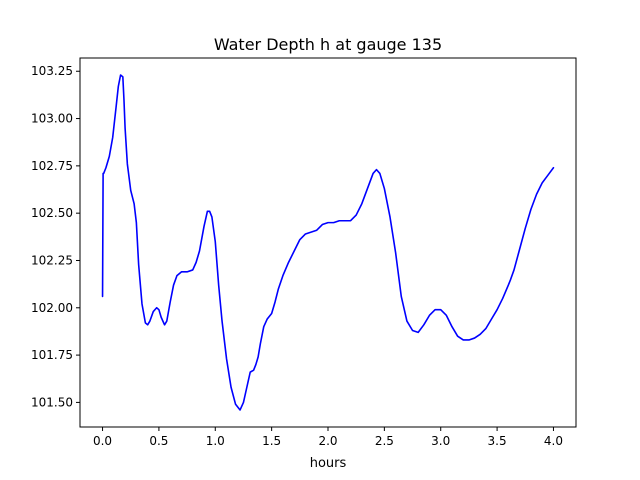 This screenshot has width=640, height=480. Describe the element at coordinates (327, 441) in the screenshot. I see `x-tick-label: 2.0` at that location.